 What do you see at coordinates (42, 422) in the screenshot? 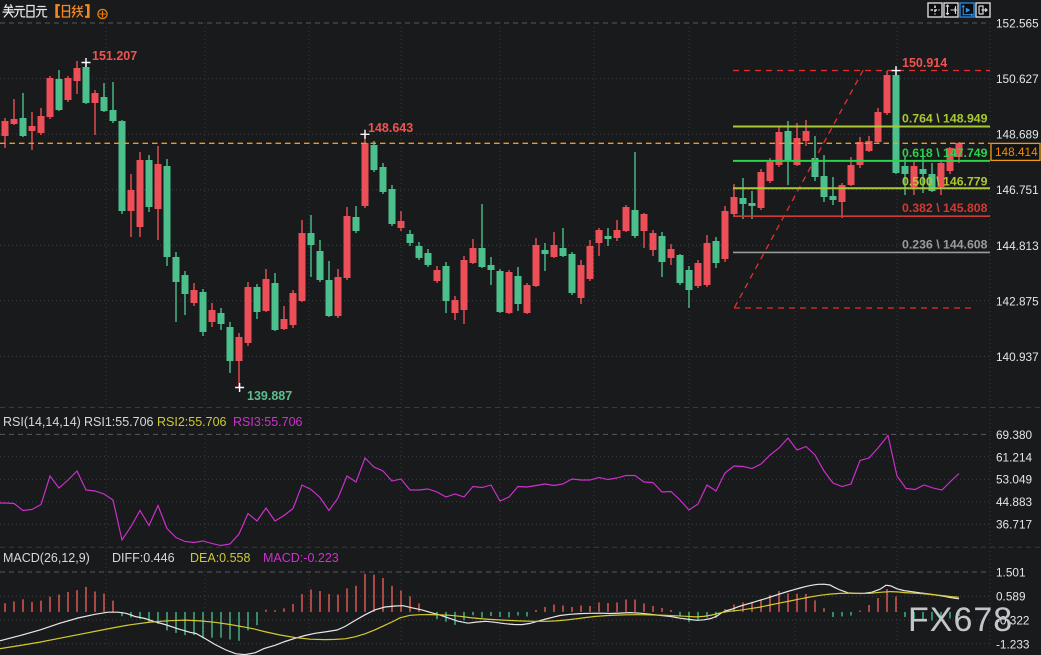
I see `svg-text: RSI(14,14,14)` at bounding box center [42, 422].